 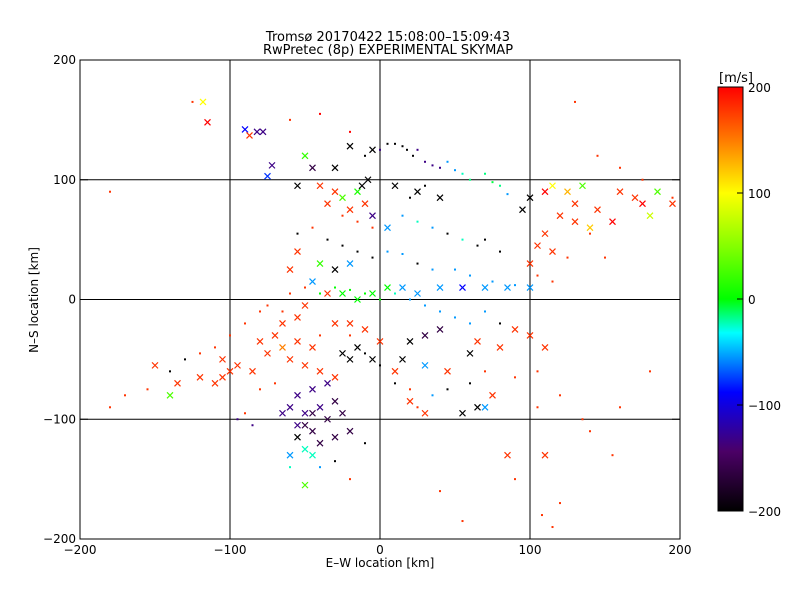 I want to click on colorbar-tick-label: 100, so click(x=759, y=194).